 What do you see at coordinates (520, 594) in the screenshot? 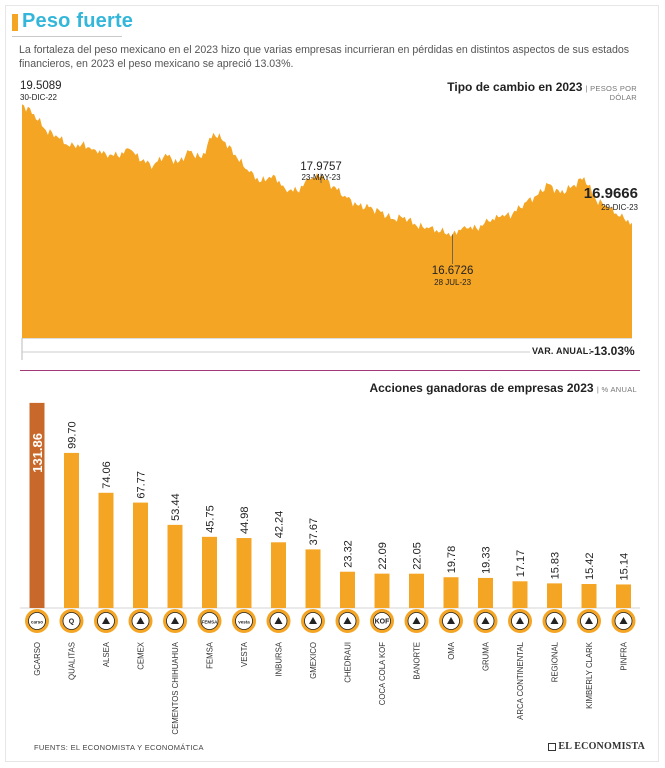
I see `bar-arca-continental` at bounding box center [520, 594].